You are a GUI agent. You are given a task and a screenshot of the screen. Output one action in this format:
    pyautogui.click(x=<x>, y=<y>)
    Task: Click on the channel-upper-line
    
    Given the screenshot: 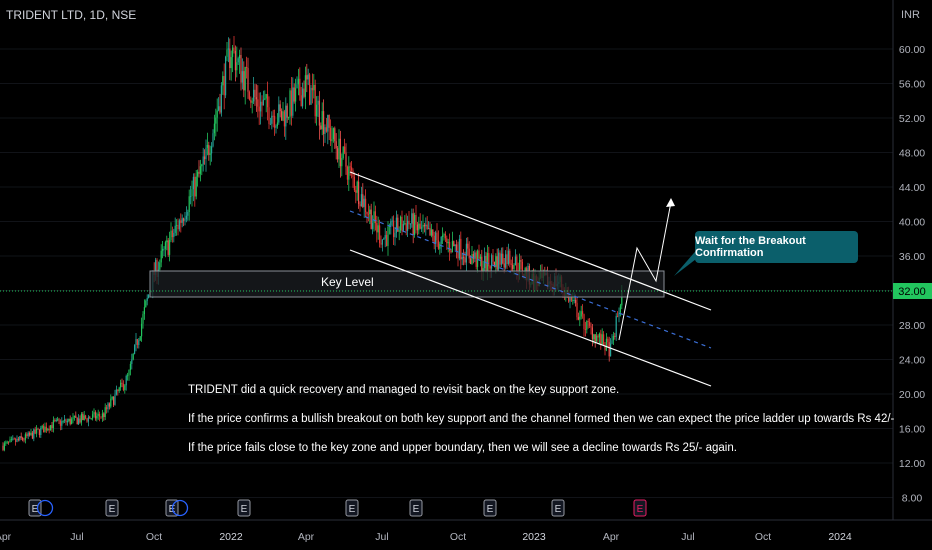 What is the action you would take?
    pyautogui.click(x=530, y=241)
    